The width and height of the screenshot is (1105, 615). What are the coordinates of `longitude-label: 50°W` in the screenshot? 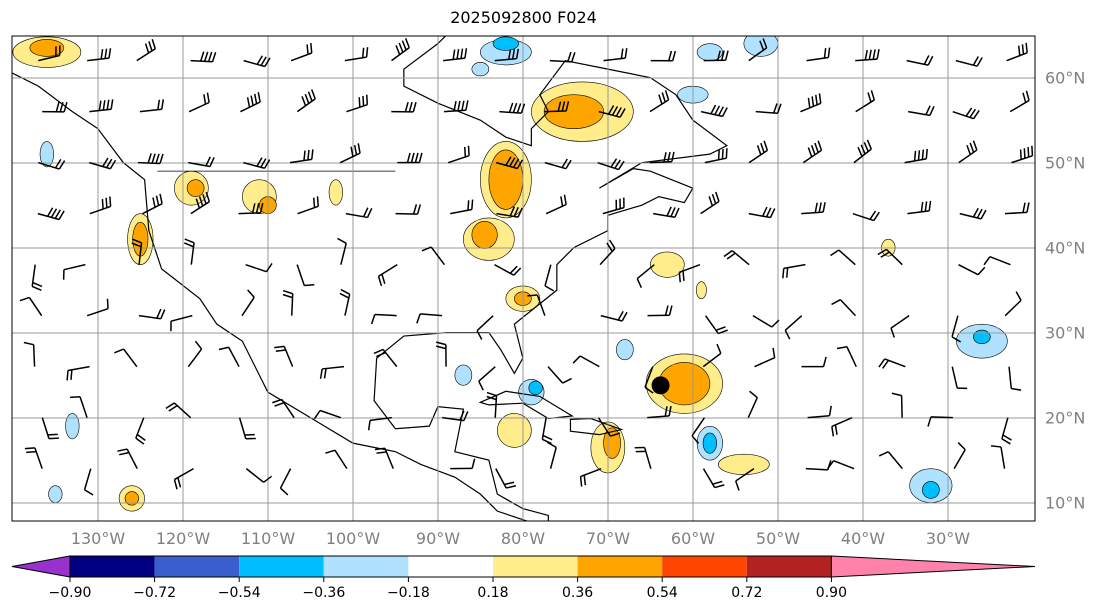 It's located at (778, 538).